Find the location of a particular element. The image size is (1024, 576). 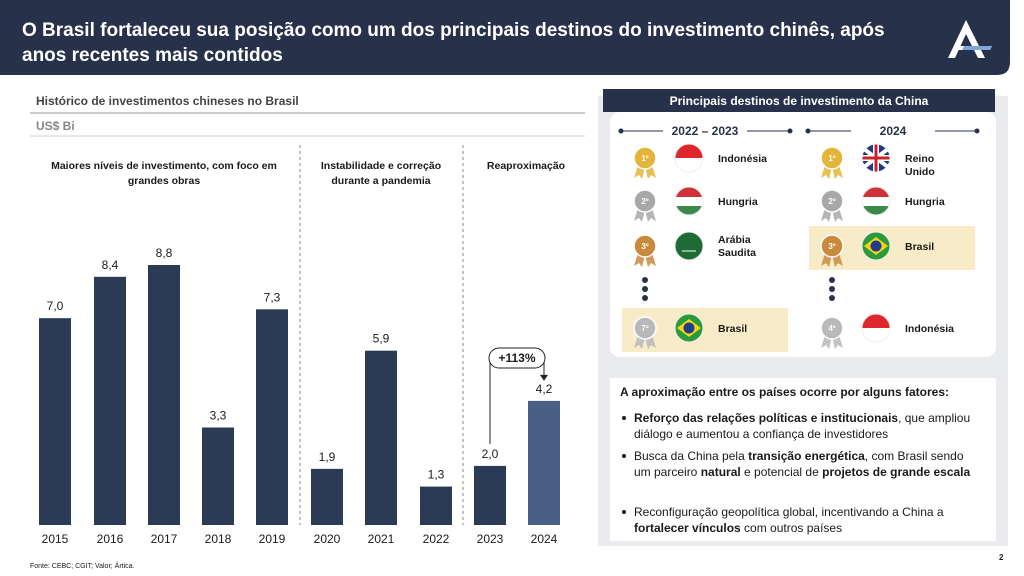

medal-rank: 4º is located at coordinates (831, 328).